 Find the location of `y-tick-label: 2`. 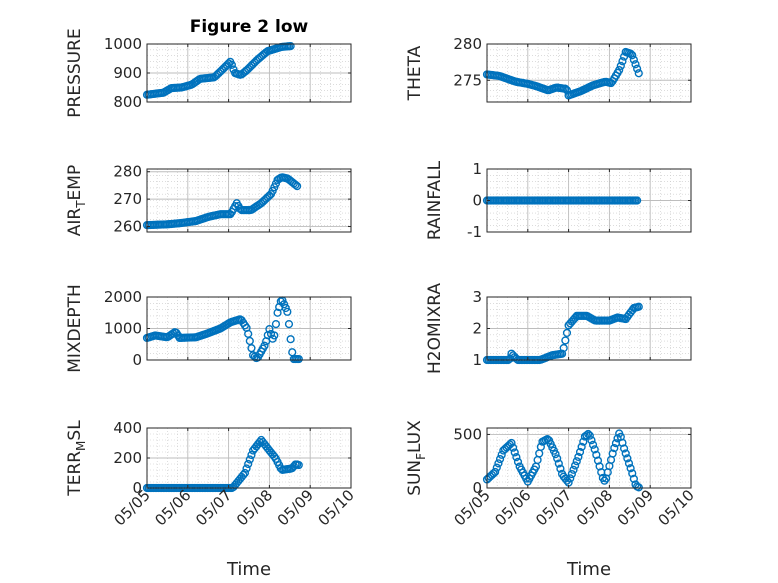

y-tick-label: 2 is located at coordinates (477, 329).